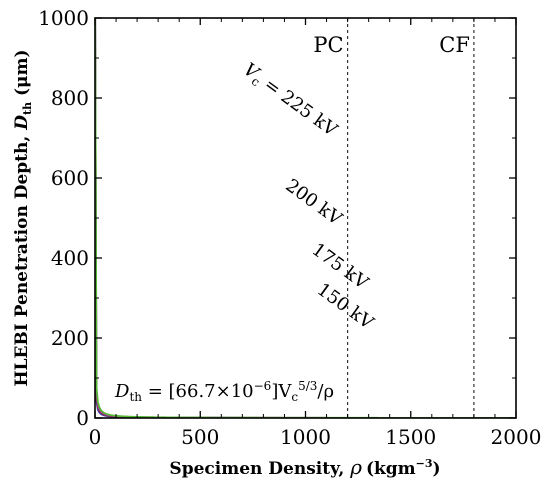  What do you see at coordinates (325, 391) in the screenshot?
I see `formula-tail: /ρ` at bounding box center [325, 391].